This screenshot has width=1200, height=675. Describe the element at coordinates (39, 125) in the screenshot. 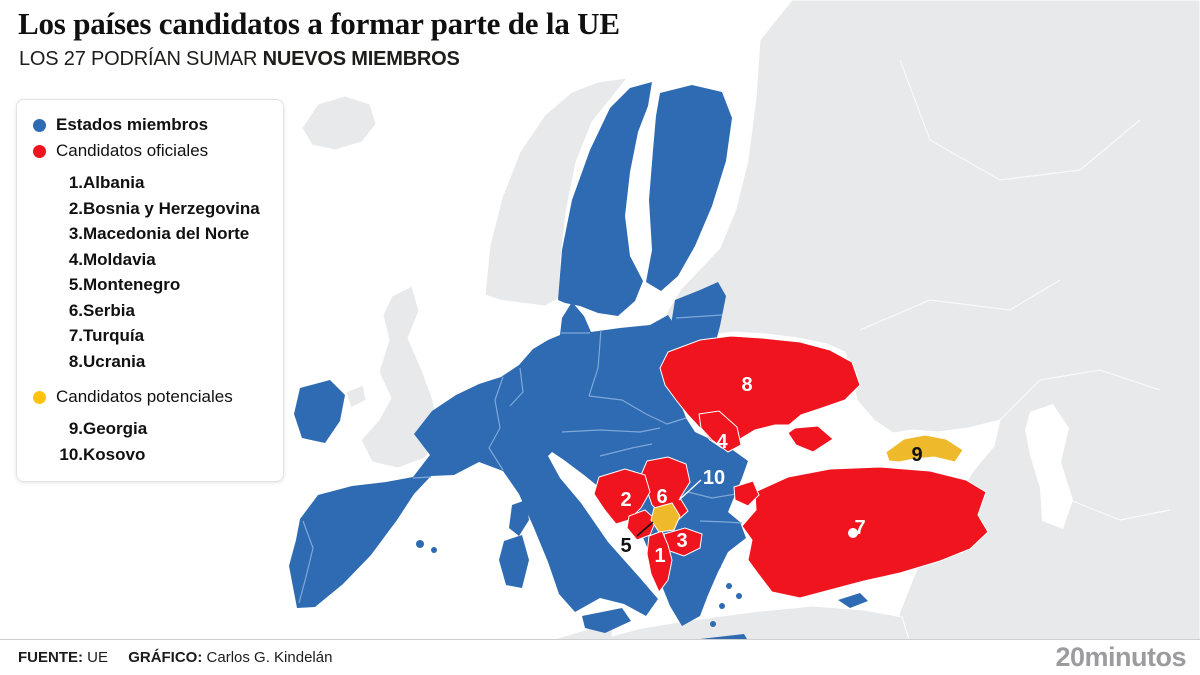

I see `member-dot-icon` at that location.